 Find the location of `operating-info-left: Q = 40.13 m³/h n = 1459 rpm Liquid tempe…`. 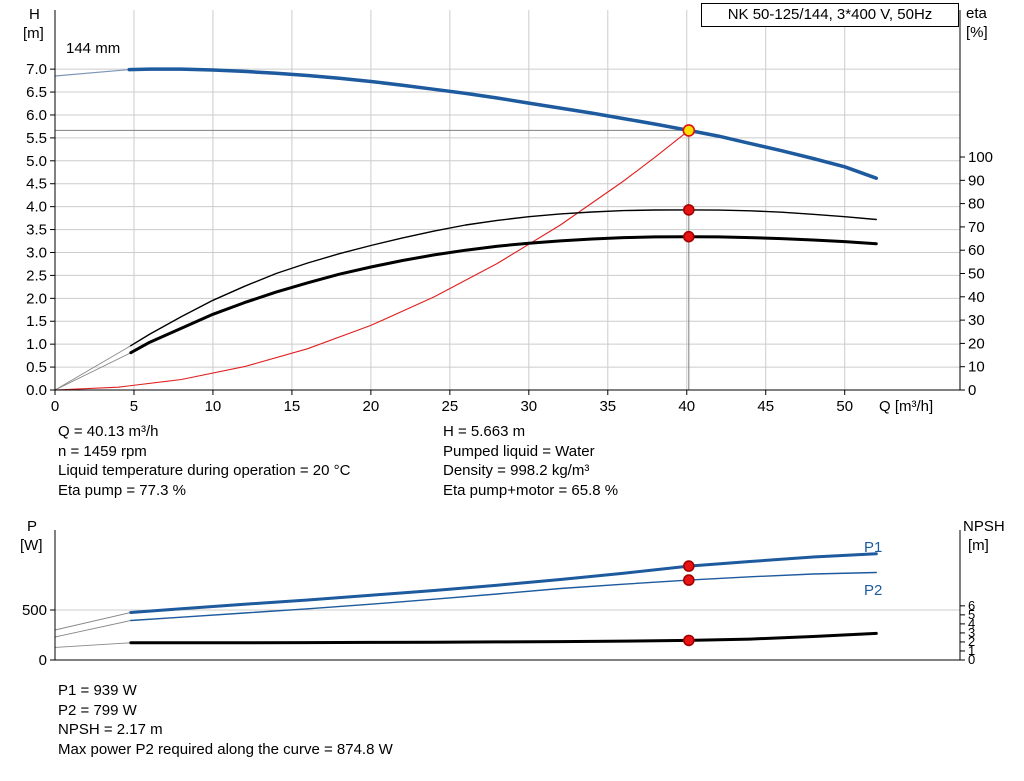

operating-info-left: Q = 40.13 m³/h n = 1459 rpm Liquid tempe… is located at coordinates (204, 461).